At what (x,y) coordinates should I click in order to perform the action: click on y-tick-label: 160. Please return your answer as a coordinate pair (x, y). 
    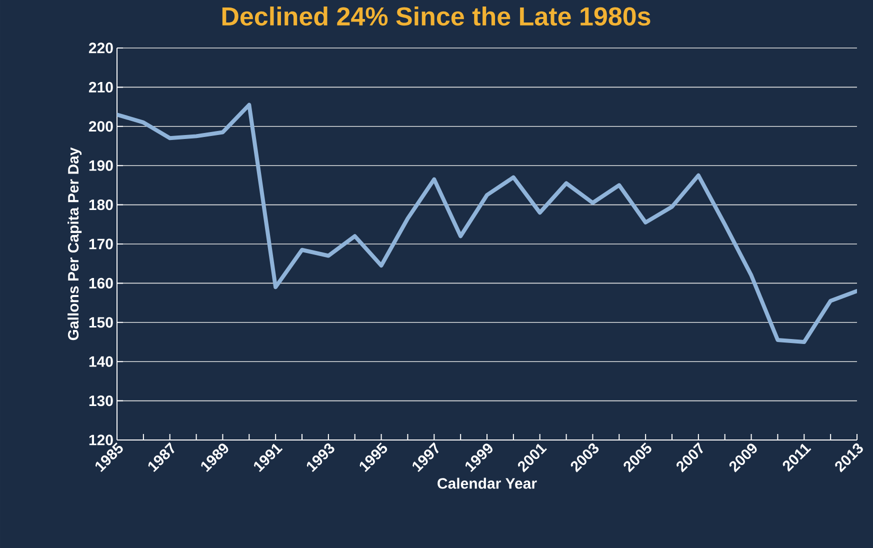
    Looking at the image, I should click on (101, 283).